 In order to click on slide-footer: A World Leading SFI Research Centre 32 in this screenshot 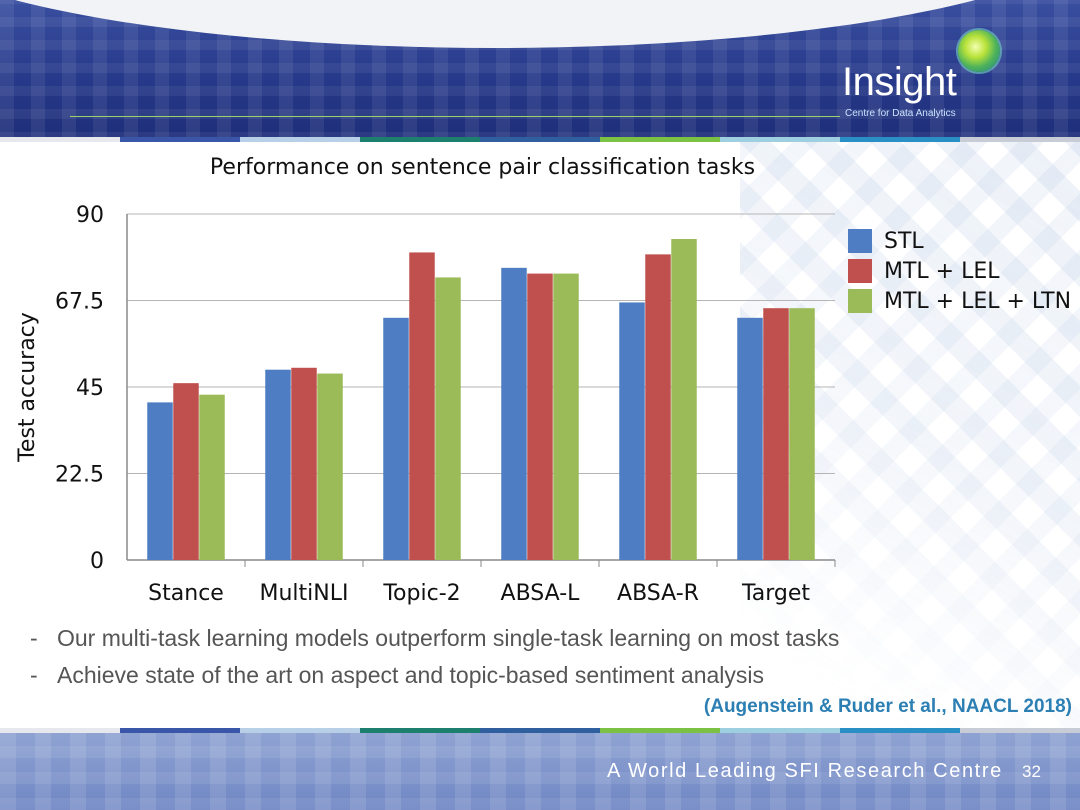, I will do `click(540, 771)`.